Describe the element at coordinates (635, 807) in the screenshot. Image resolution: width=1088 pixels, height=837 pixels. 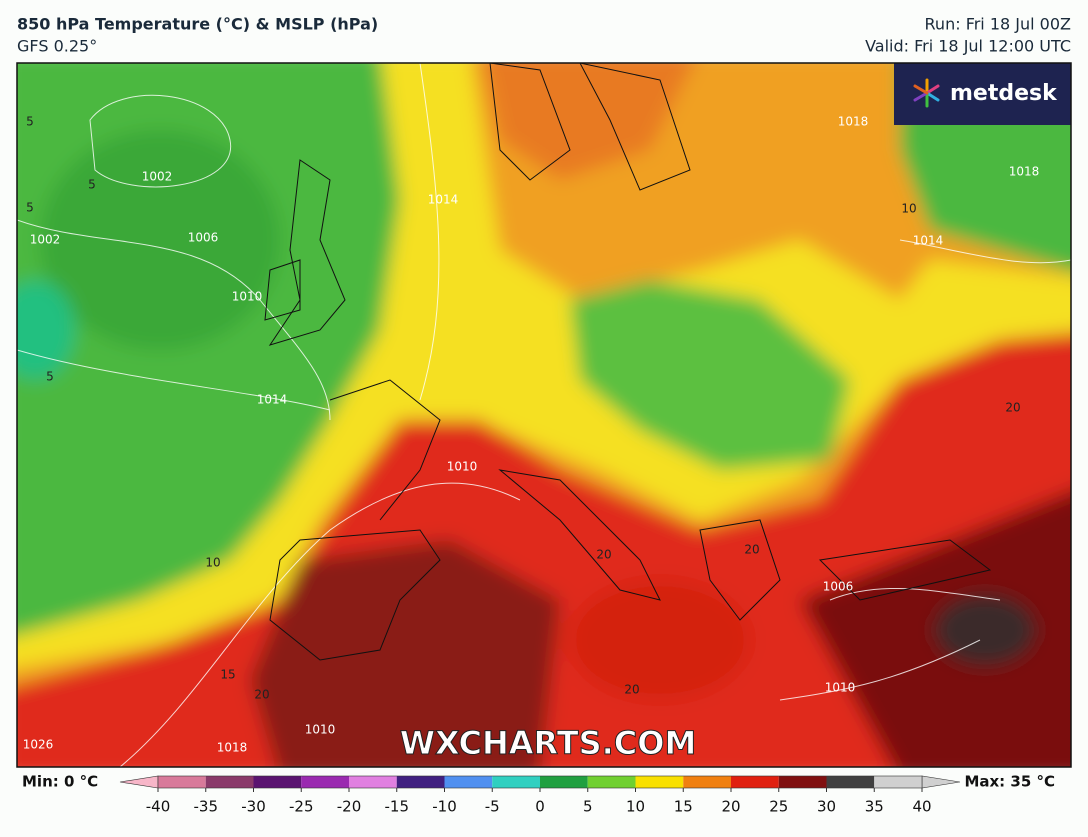
I see `colorbar-tick-label: 10` at that location.